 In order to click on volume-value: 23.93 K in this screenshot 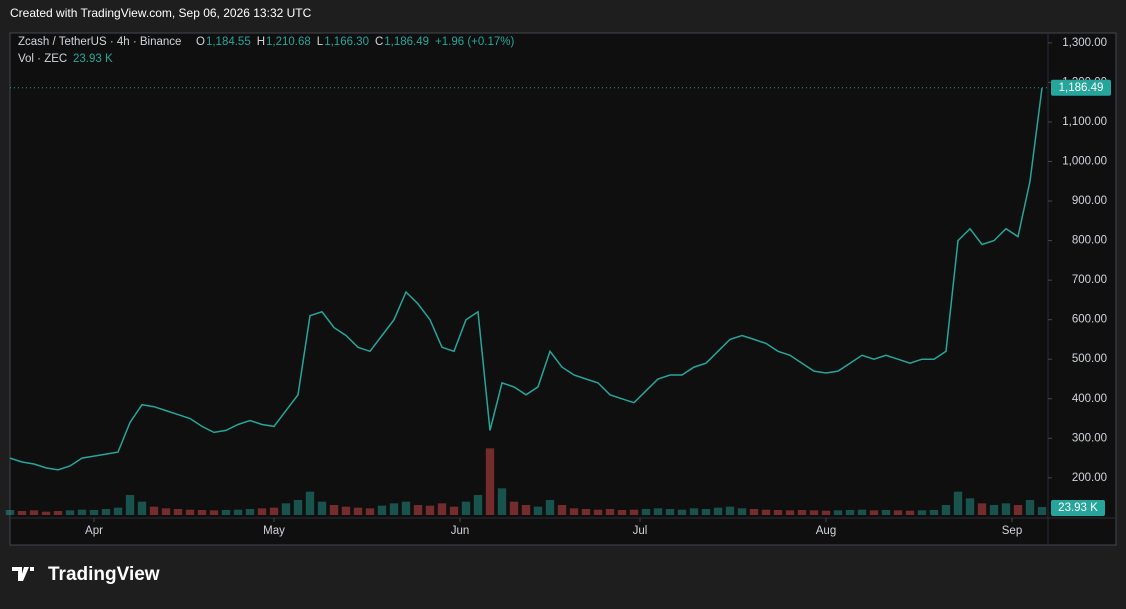, I will do `click(93, 59)`.